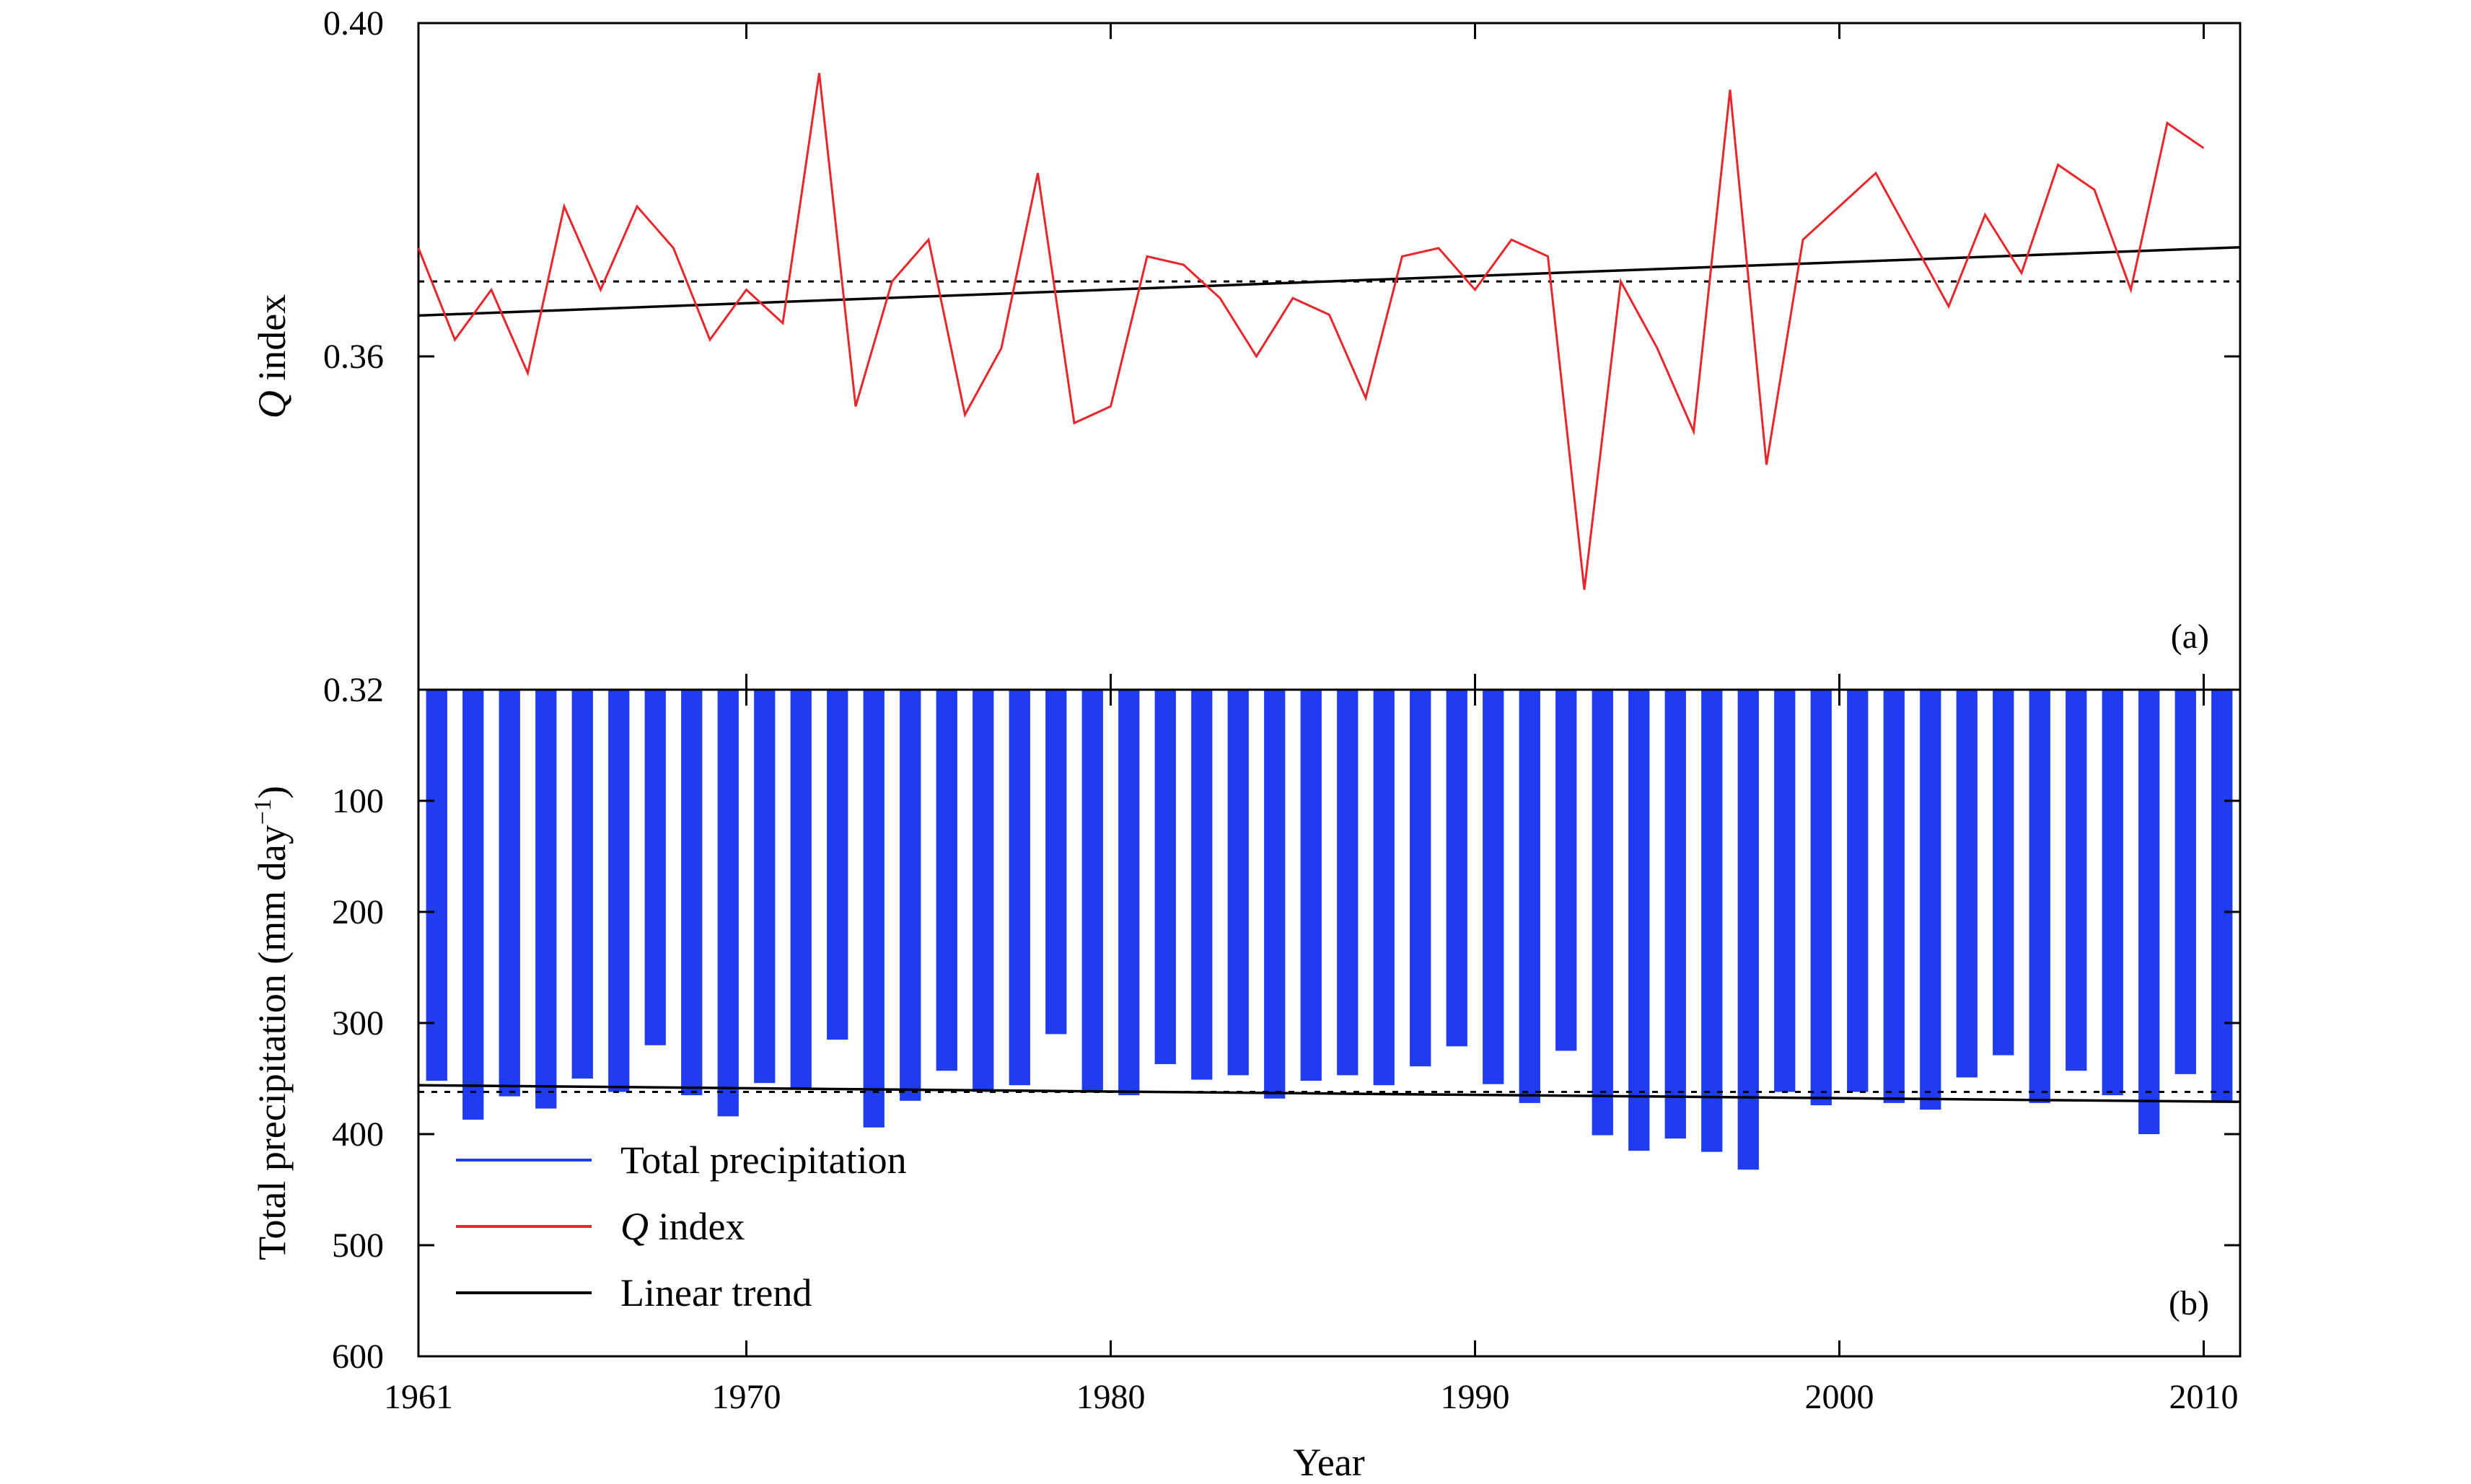 Image resolution: width=2471 pixels, height=1484 pixels. What do you see at coordinates (1165, 877) in the screenshot?
I see `precip-bar-1981` at bounding box center [1165, 877].